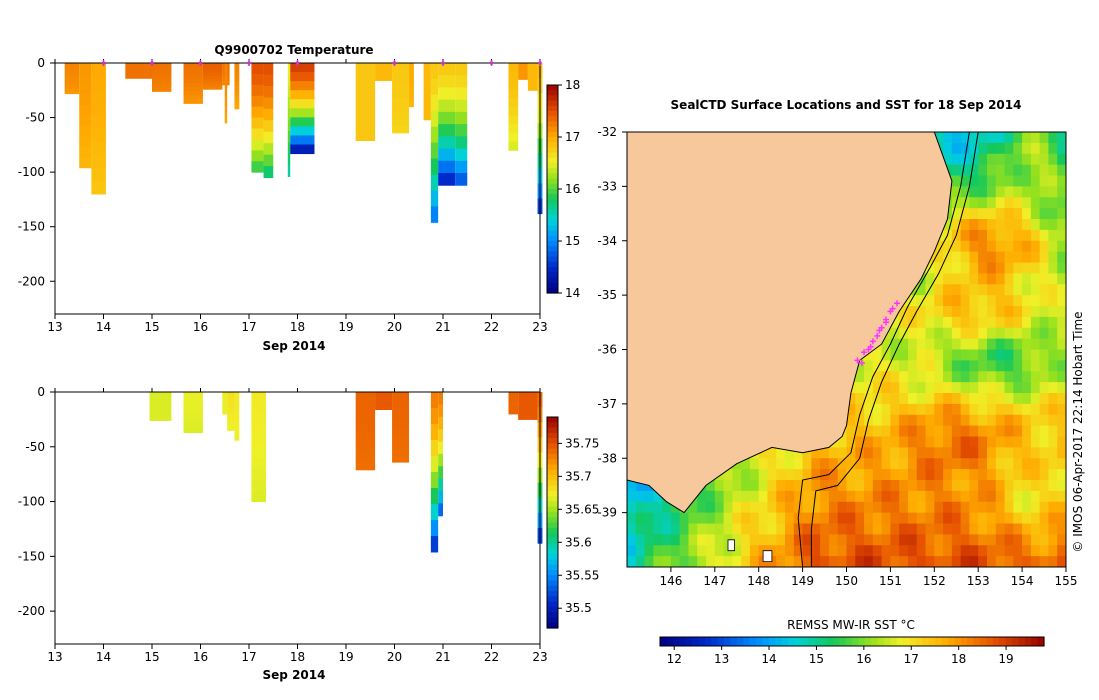 Image resolution: width=1099 pixels, height=700 pixels. What do you see at coordinates (294, 675) in the screenshot?
I see `salinity-x-label: Sep 2014` at bounding box center [294, 675].